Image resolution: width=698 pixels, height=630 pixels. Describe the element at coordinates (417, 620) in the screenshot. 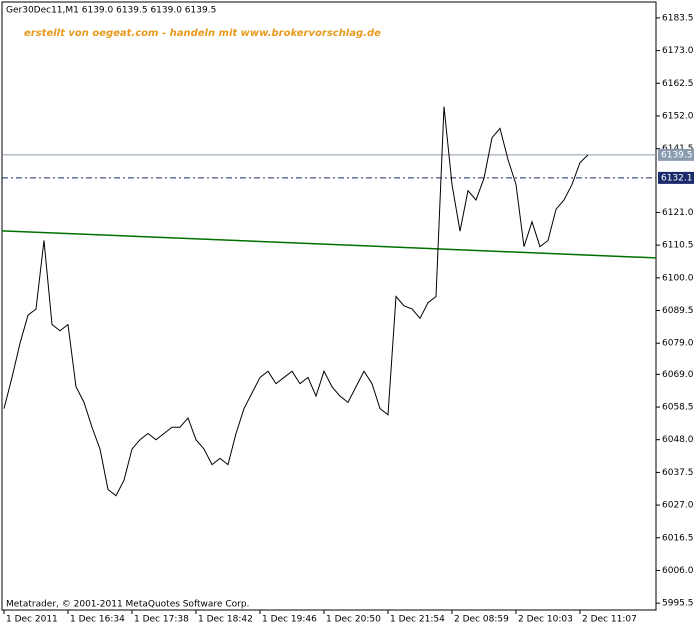

I see `x-tick-label: 1 Dec 21:54` at that location.